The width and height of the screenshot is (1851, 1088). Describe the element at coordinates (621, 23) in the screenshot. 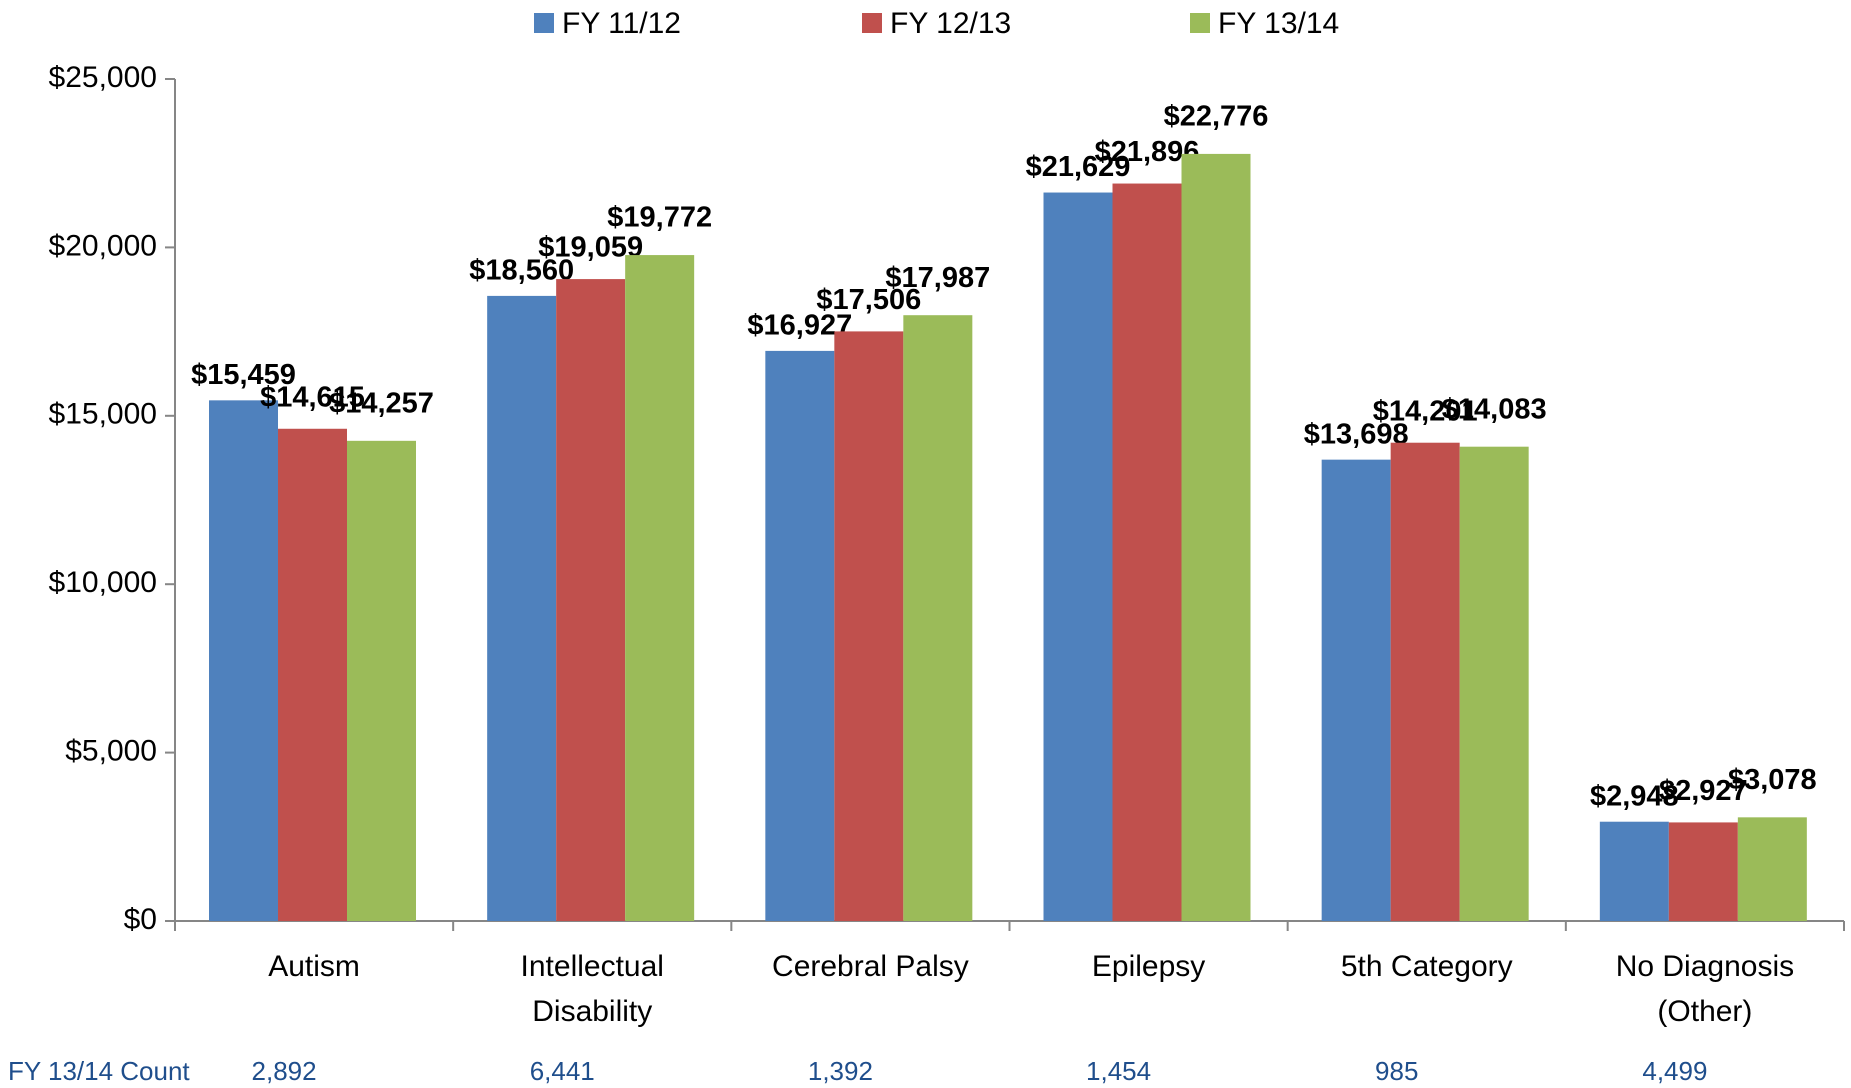

I see `legend-label: FY 11/12` at that location.